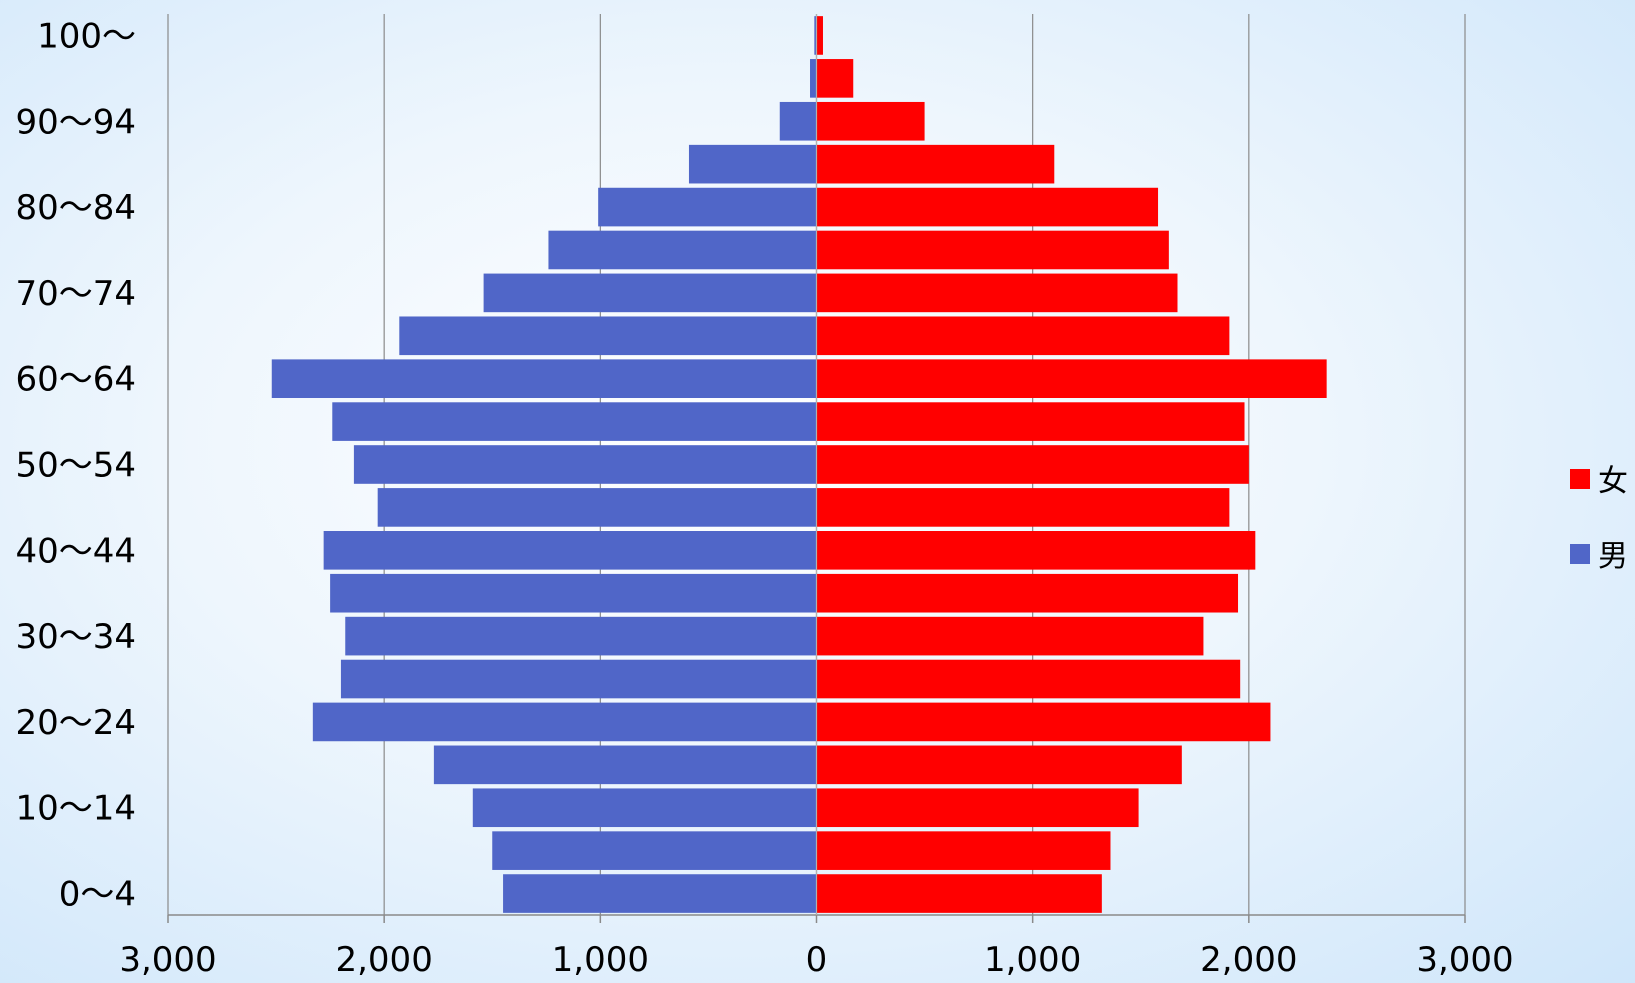  I want to click on category-label-8: 40～44, so click(75, 551).